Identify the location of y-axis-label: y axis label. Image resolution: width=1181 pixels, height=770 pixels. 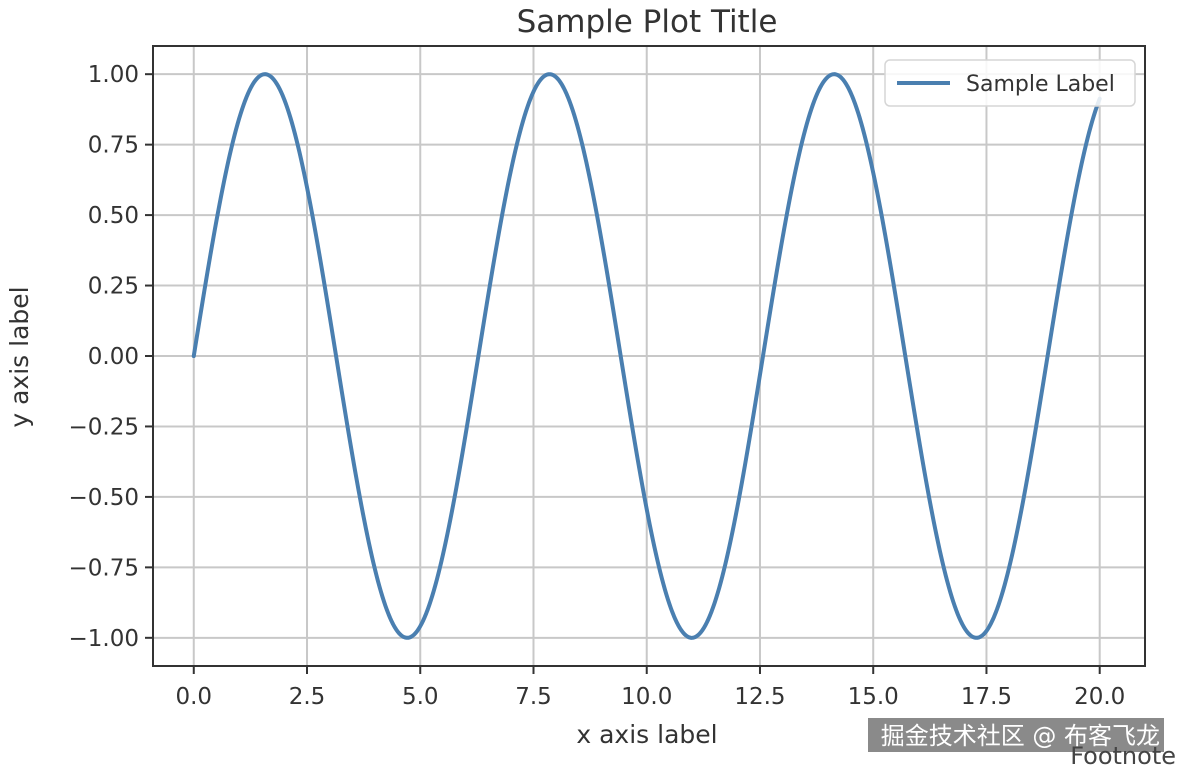
(19, 356).